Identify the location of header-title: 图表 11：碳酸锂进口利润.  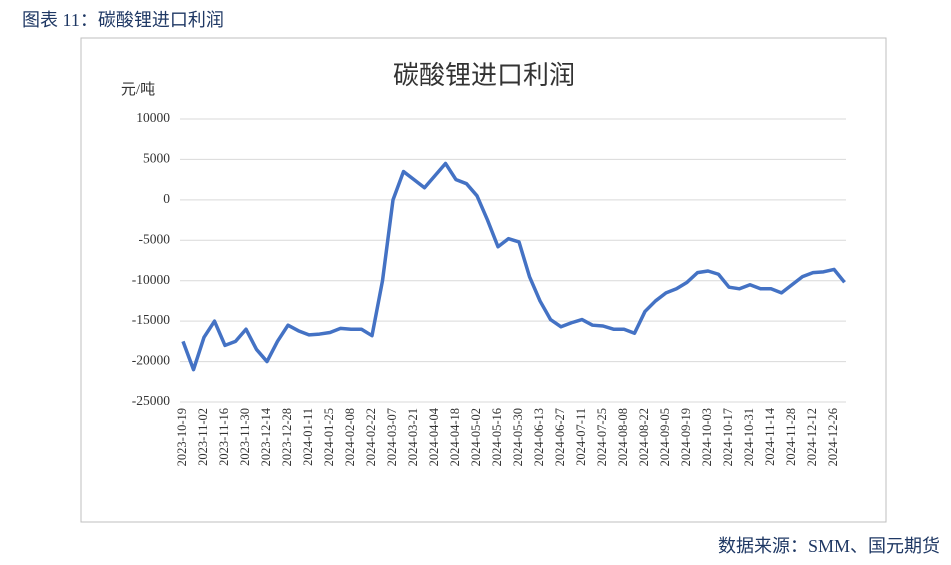
(123, 20).